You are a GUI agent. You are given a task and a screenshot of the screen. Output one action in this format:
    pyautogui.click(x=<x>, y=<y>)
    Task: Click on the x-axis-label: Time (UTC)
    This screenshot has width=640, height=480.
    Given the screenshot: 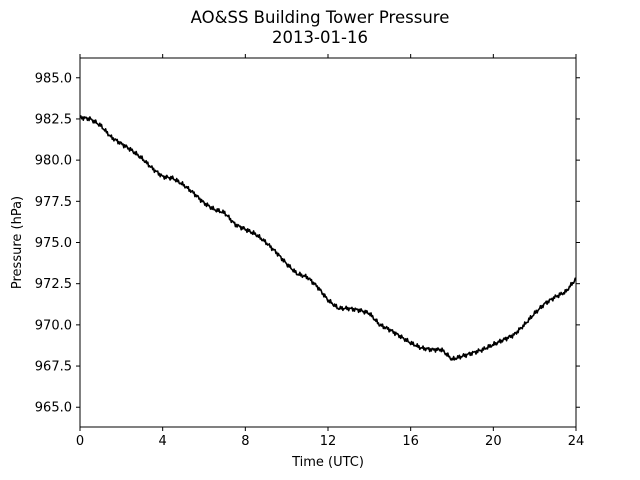 What is the action you would take?
    pyautogui.click(x=327, y=462)
    